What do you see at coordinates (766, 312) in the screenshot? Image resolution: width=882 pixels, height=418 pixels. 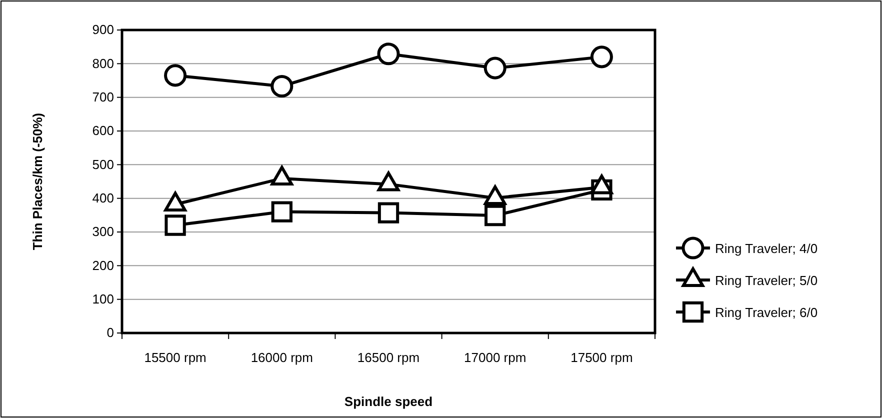 I see `legend-label: Ring Traveler; 6/0` at bounding box center [766, 312].